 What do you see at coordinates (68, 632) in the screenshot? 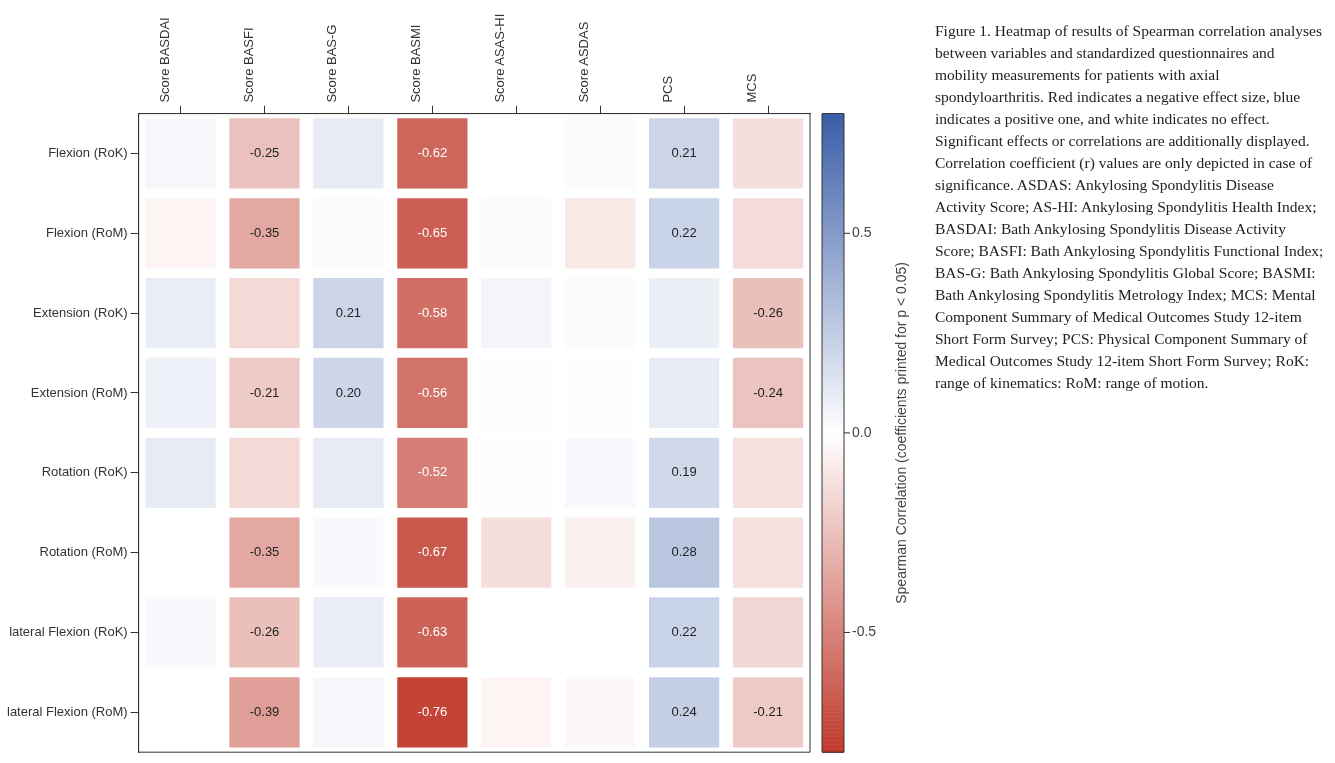
I see `y-tick-label: lateral Flexion (RoK)` at bounding box center [68, 632].